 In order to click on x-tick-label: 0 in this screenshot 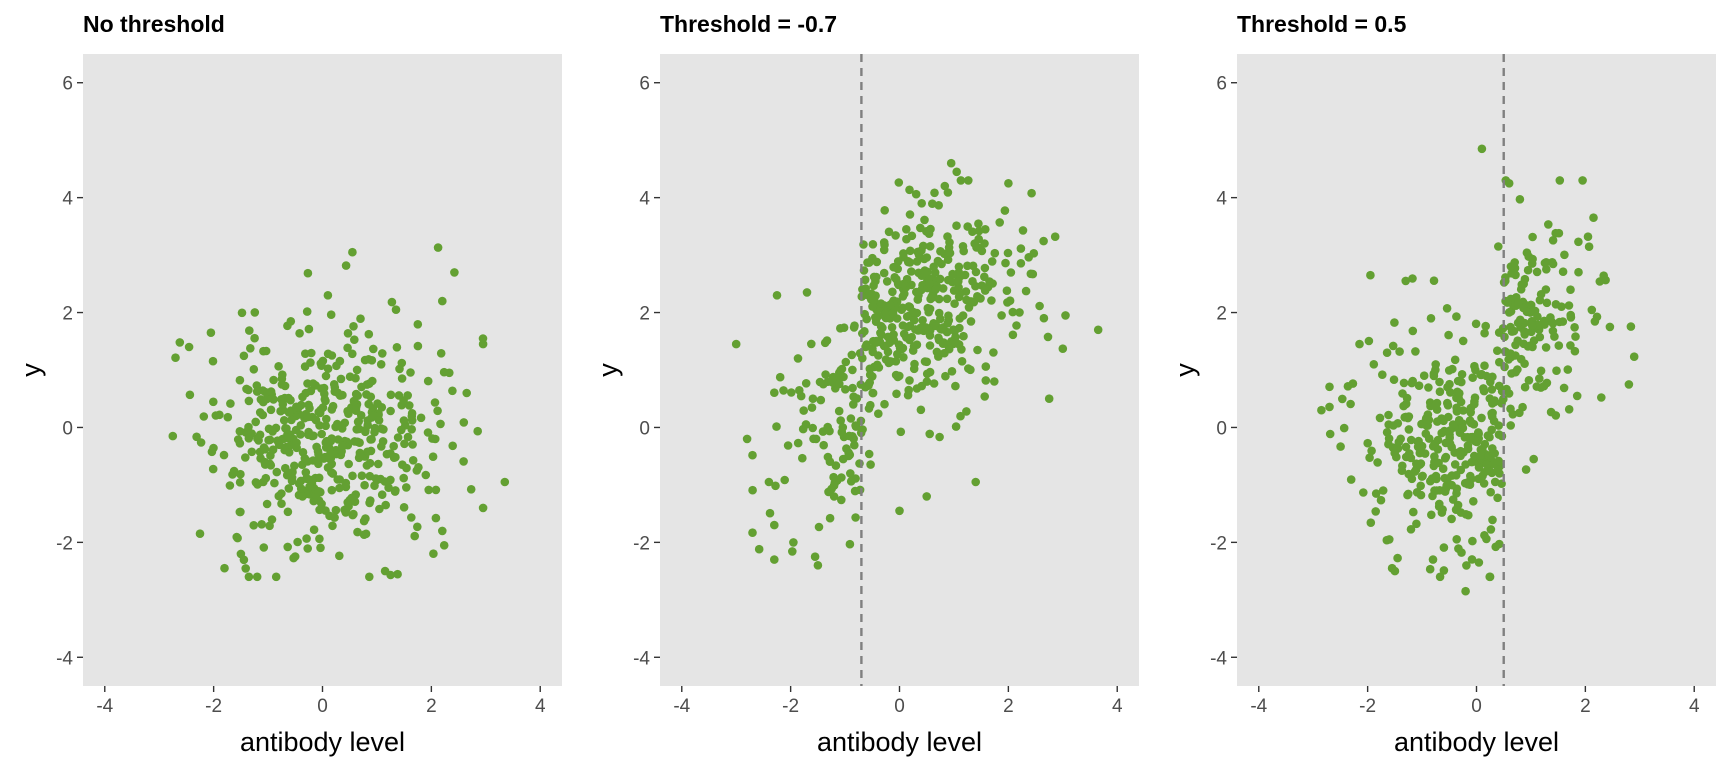, I will do `click(322, 706)`.